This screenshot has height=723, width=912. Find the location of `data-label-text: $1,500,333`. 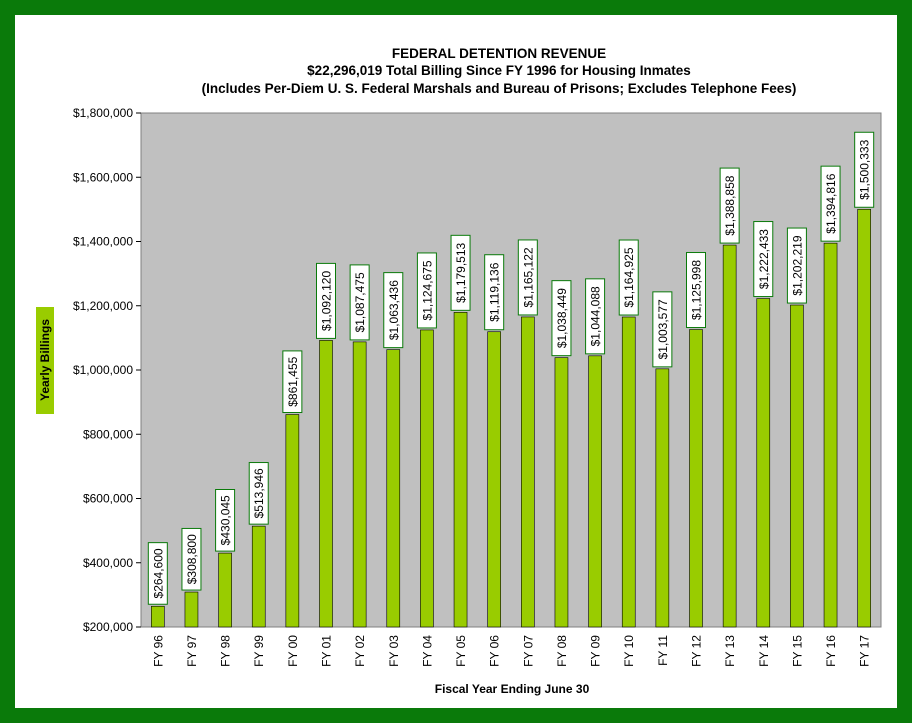

data-label-text: $1,500,333 is located at coordinates (865, 169).